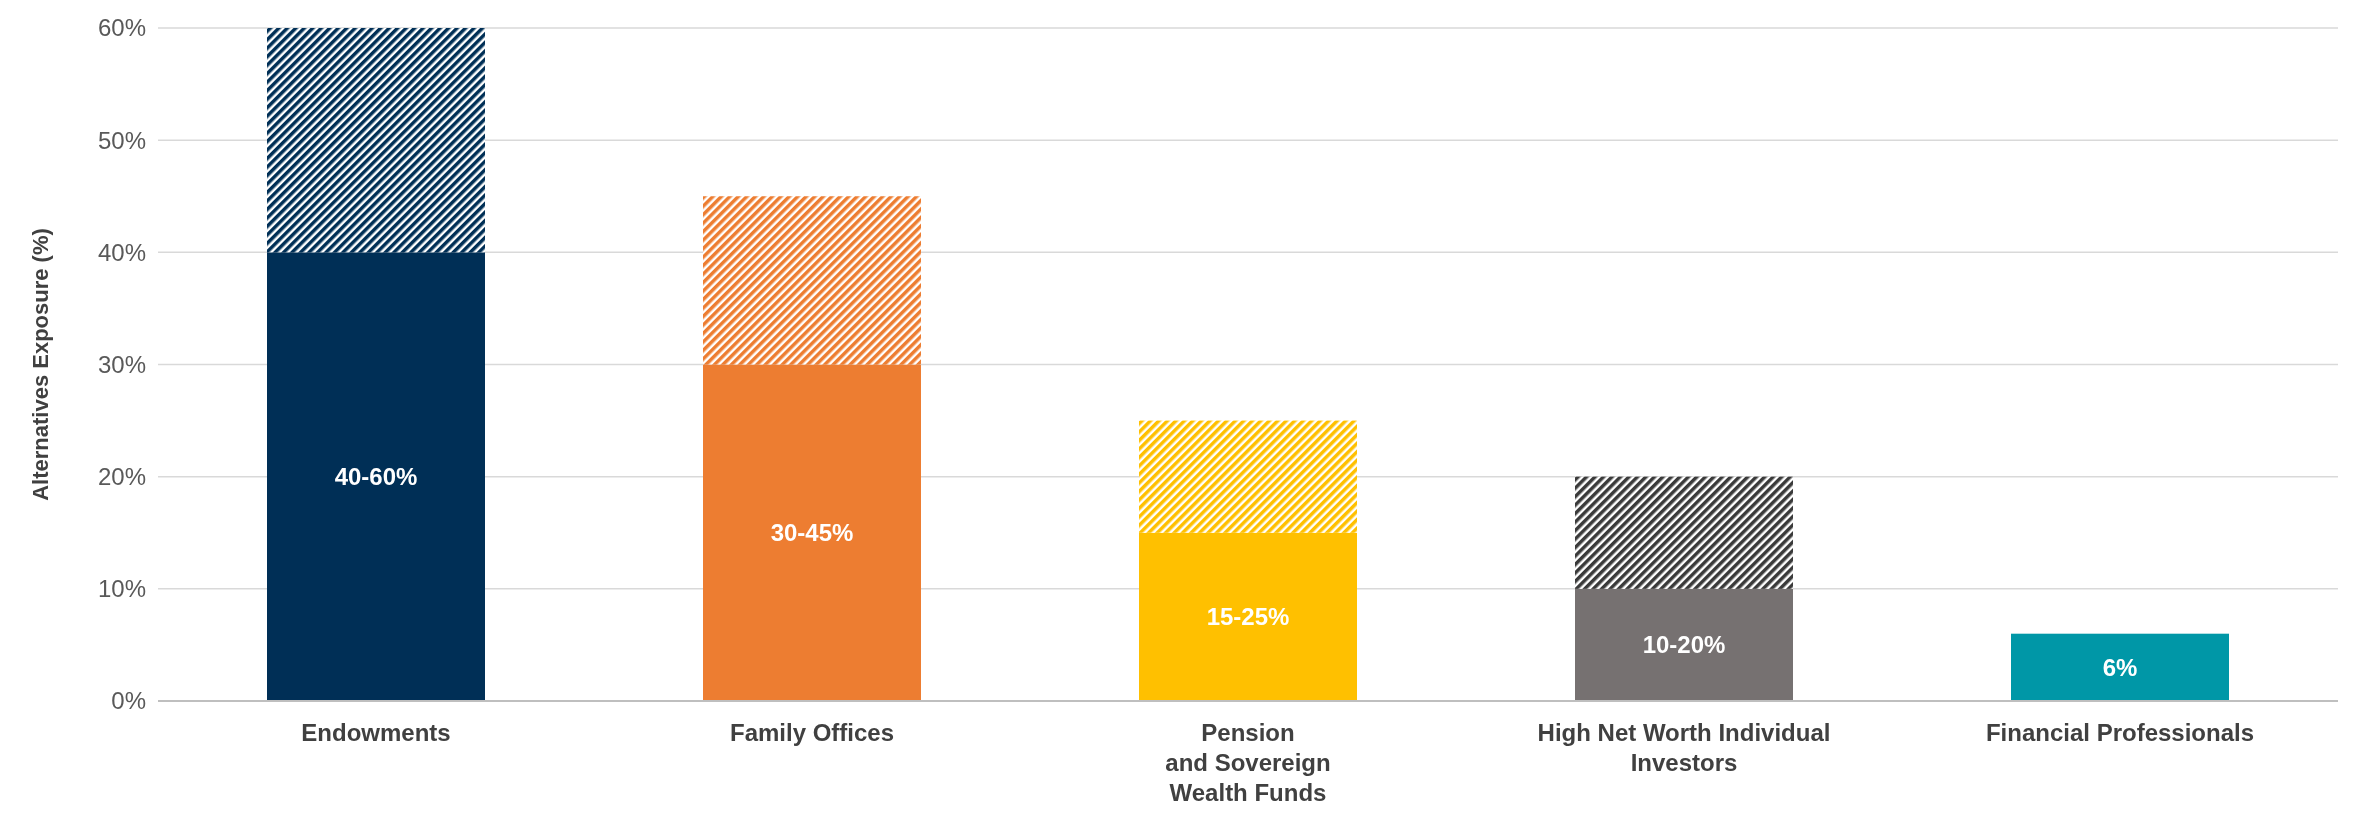  Describe the element at coordinates (121, 252) in the screenshot. I see `y-tick-label: 40%` at that location.